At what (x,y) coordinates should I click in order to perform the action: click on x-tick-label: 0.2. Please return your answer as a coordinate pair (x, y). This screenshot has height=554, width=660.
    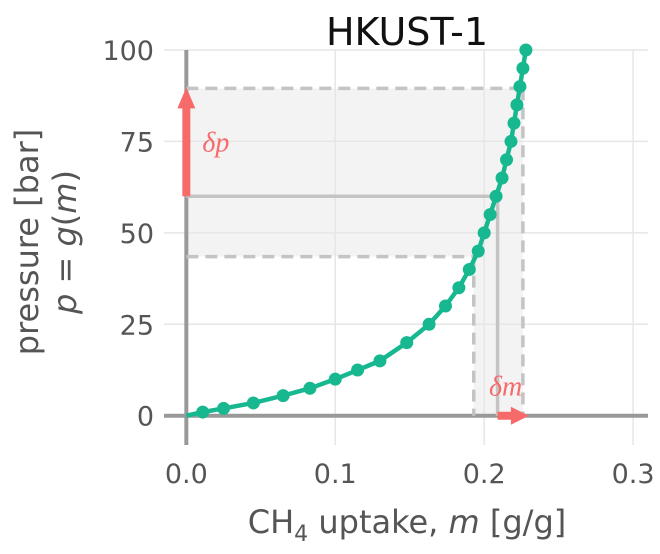
    Looking at the image, I should click on (484, 474).